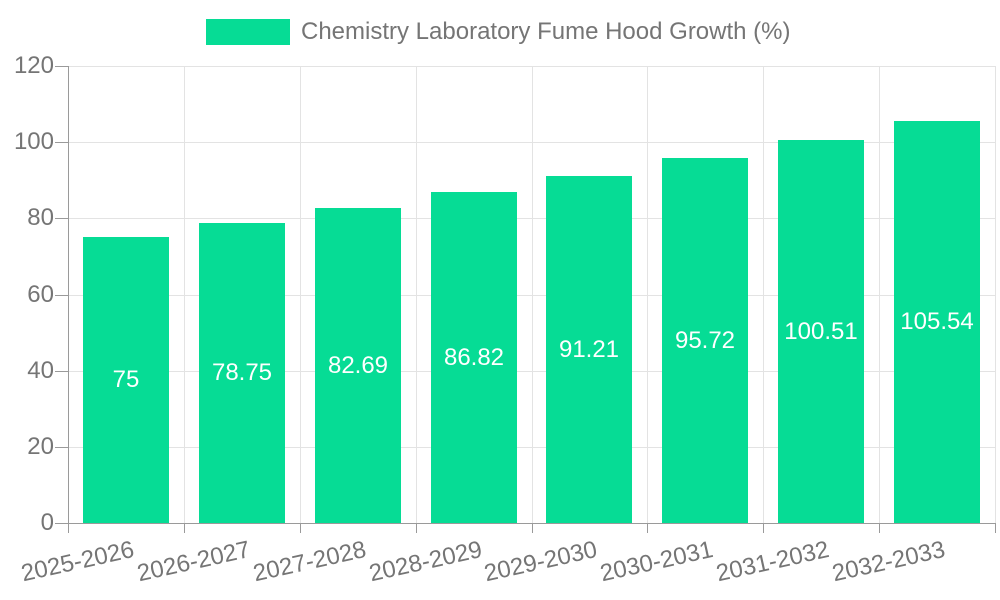  I want to click on bar-value-label: 78.75, so click(242, 372).